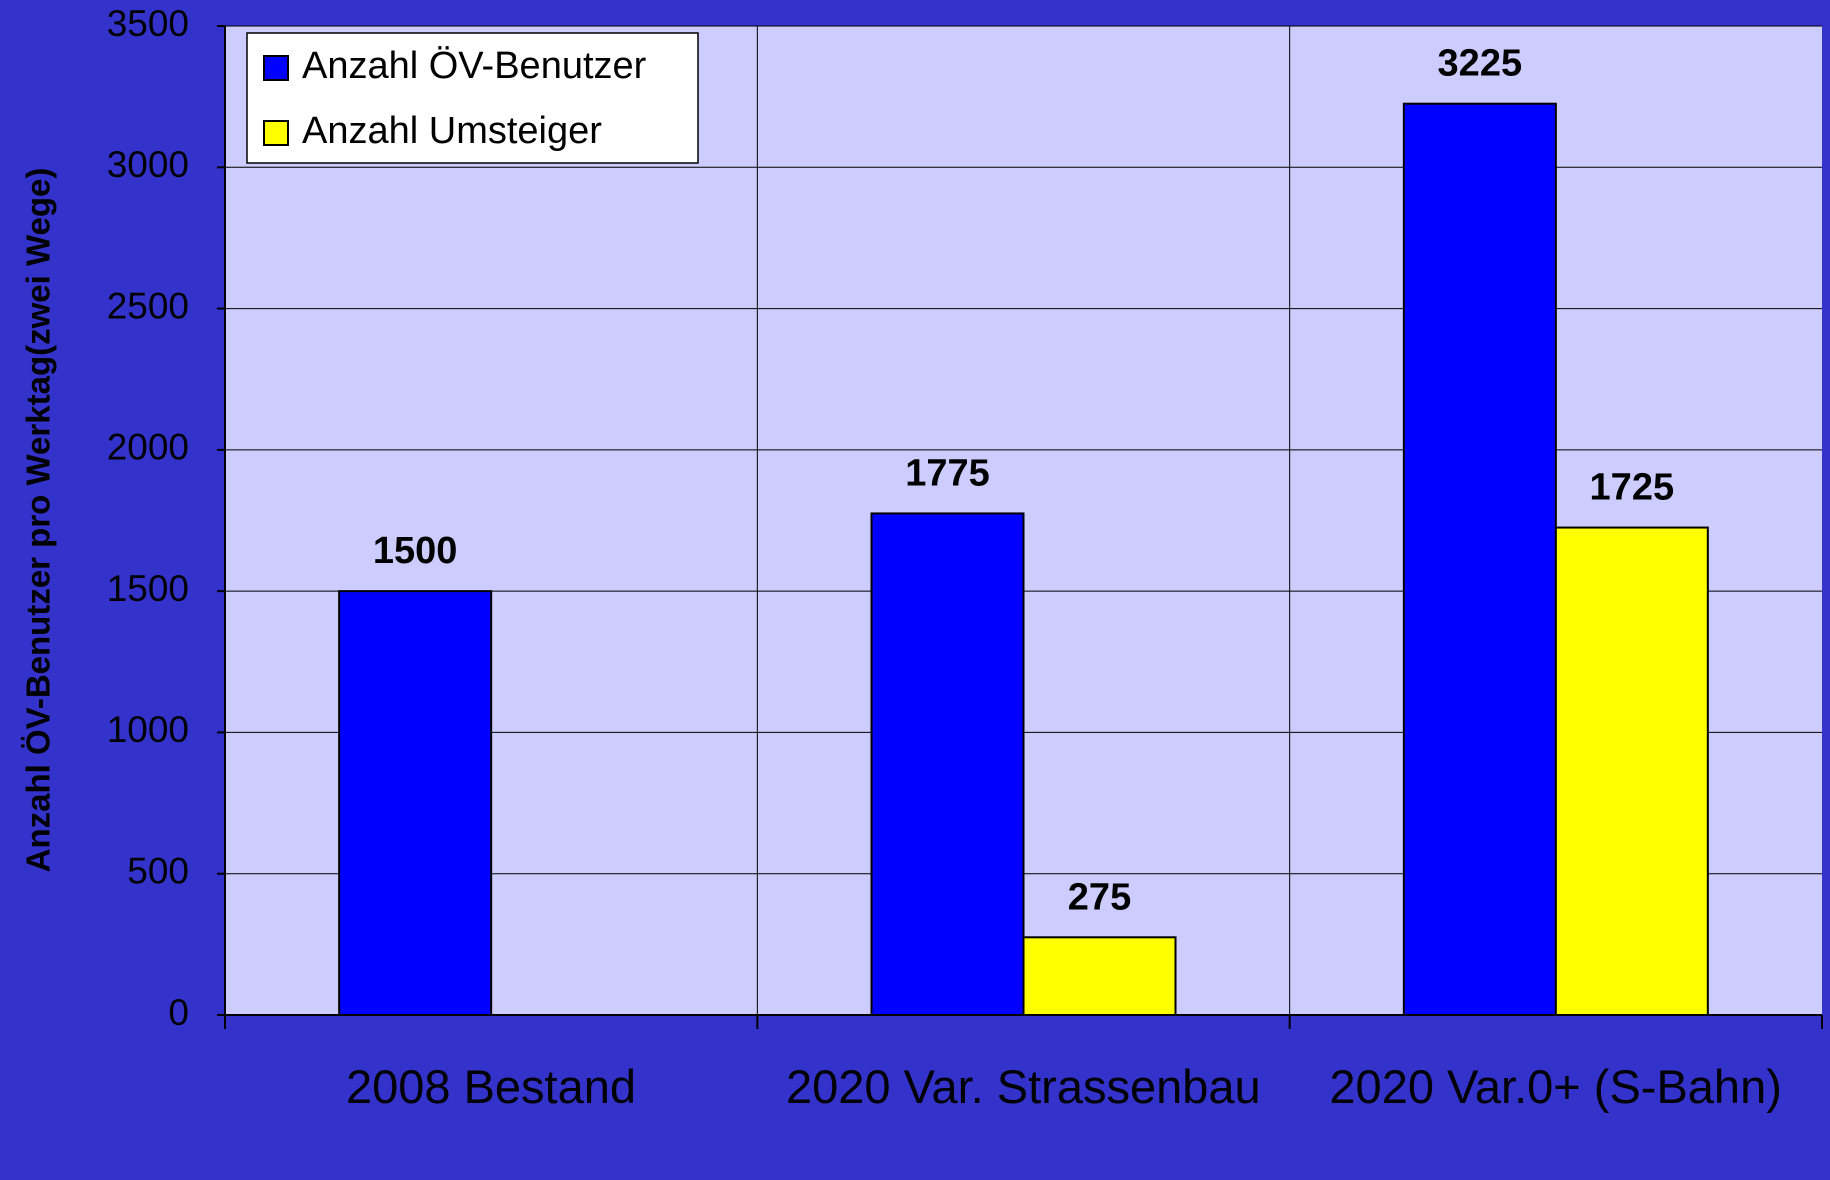  I want to click on x-tick-label: 2008 Bestand, so click(491, 1086).